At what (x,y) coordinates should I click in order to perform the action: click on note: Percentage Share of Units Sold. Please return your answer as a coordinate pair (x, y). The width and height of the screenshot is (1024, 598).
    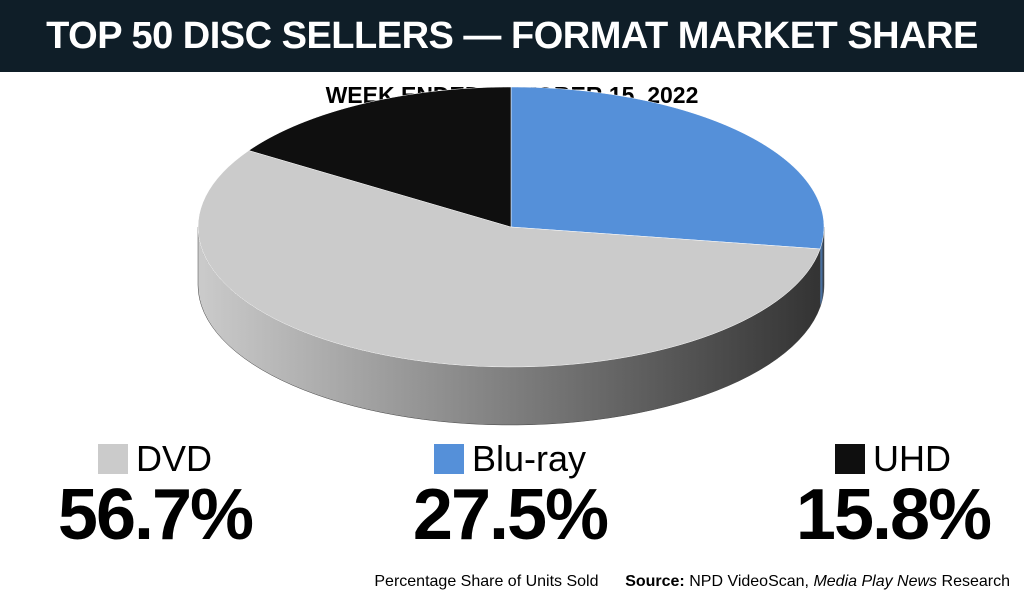
    Looking at the image, I should click on (486, 581).